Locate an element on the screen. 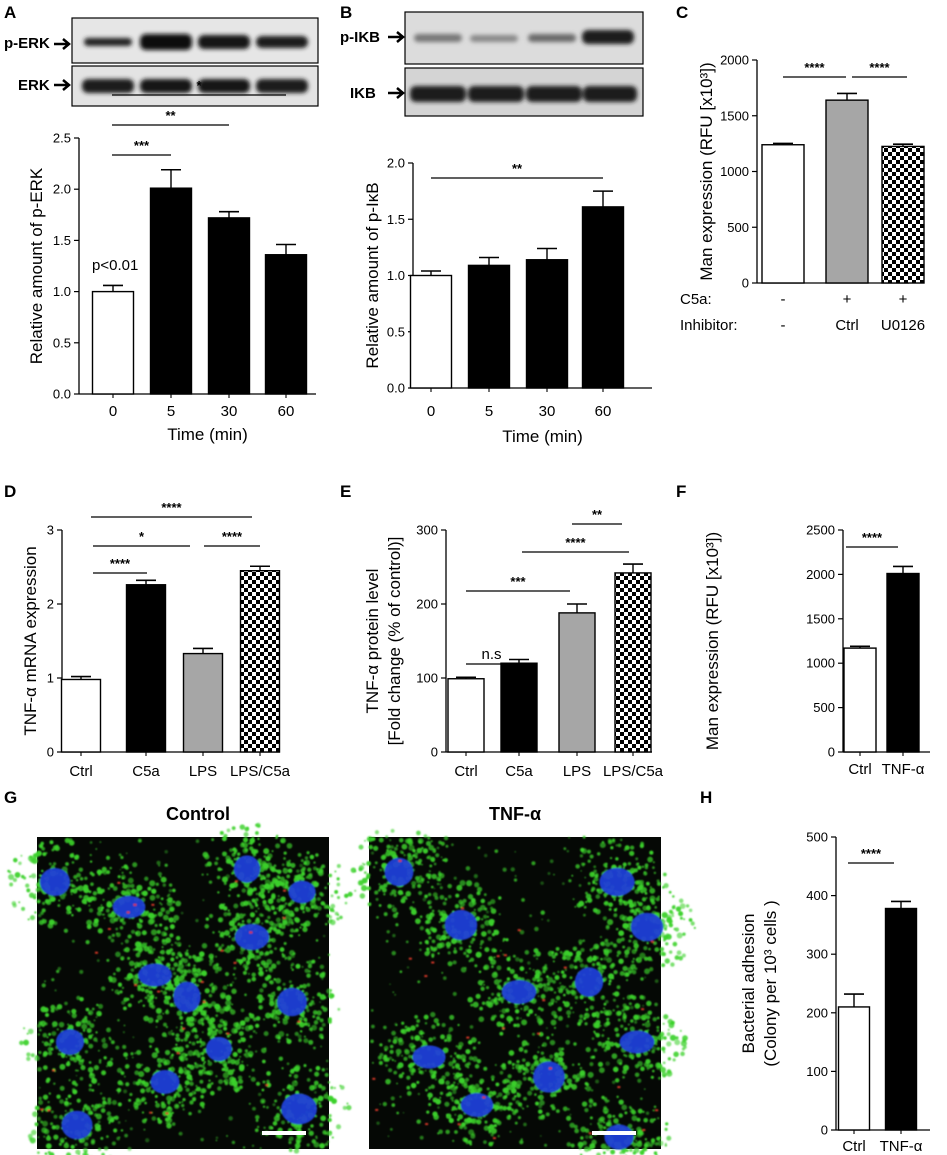 The image size is (947, 1155). bar is located at coordinates (519, 707).